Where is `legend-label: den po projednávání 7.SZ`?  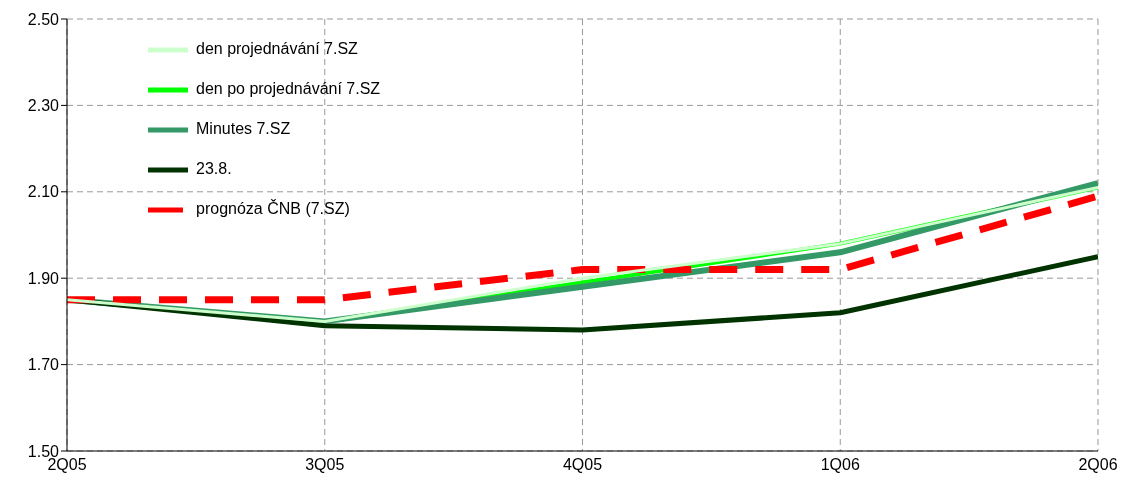
legend-label: den po projednávání 7.SZ is located at coordinates (288, 89).